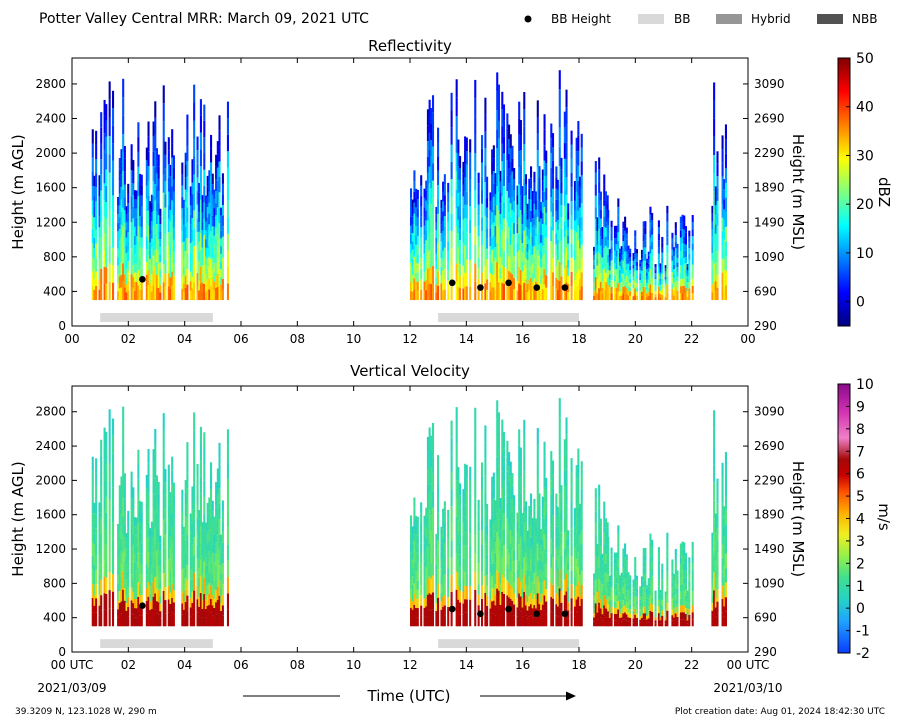 The height and width of the screenshot is (725, 900). I want to click on reflectivity-colorbar, so click(844, 192).